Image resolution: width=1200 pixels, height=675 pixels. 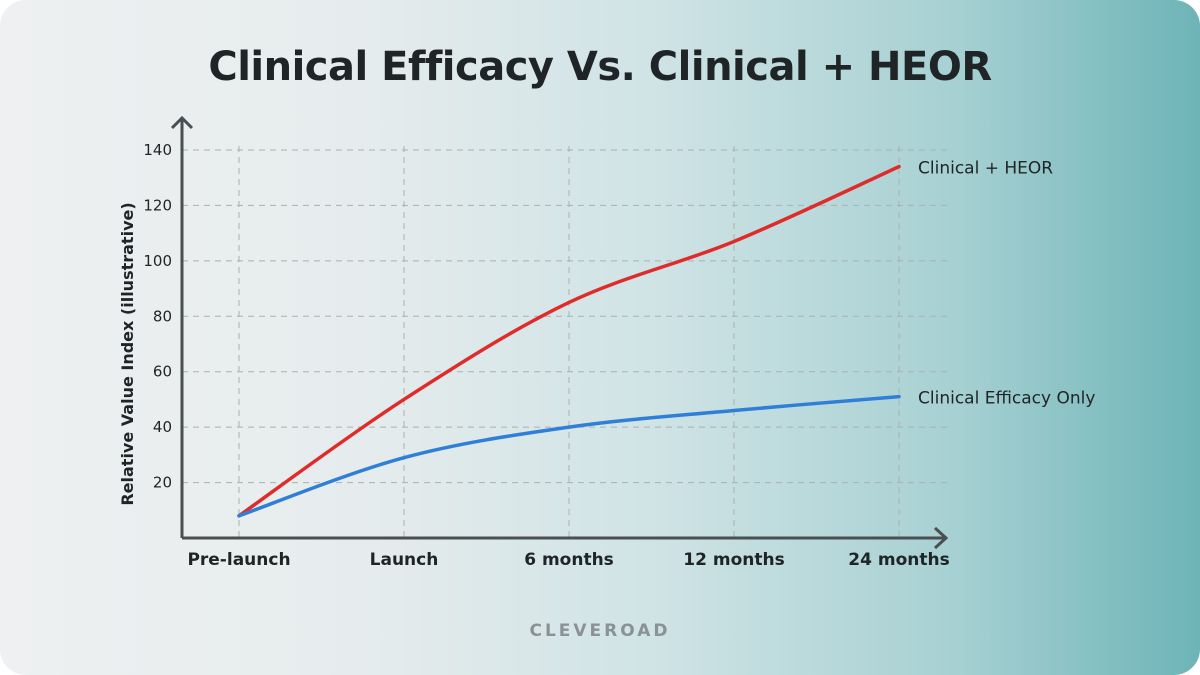 I want to click on series-line-clinical-efficacy-only, so click(x=569, y=456).